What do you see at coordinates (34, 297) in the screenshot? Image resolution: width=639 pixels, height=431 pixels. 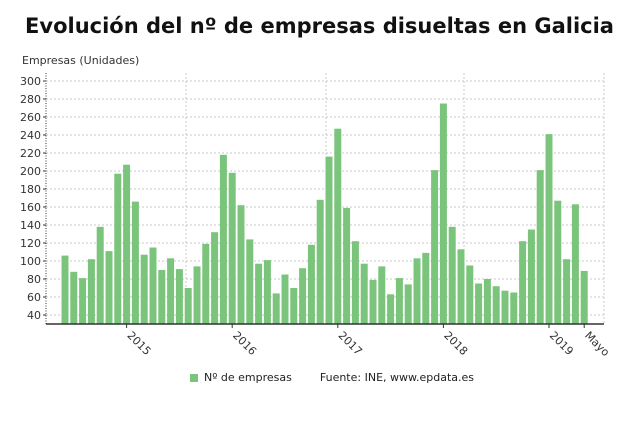 I see `y-tick-label: 60` at bounding box center [34, 297].